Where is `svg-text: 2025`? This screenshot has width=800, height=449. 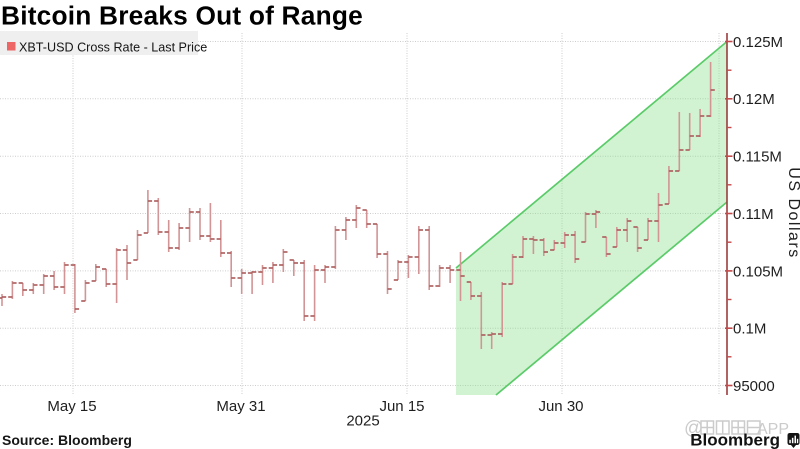
svg-text: 2025 is located at coordinates (362, 421).